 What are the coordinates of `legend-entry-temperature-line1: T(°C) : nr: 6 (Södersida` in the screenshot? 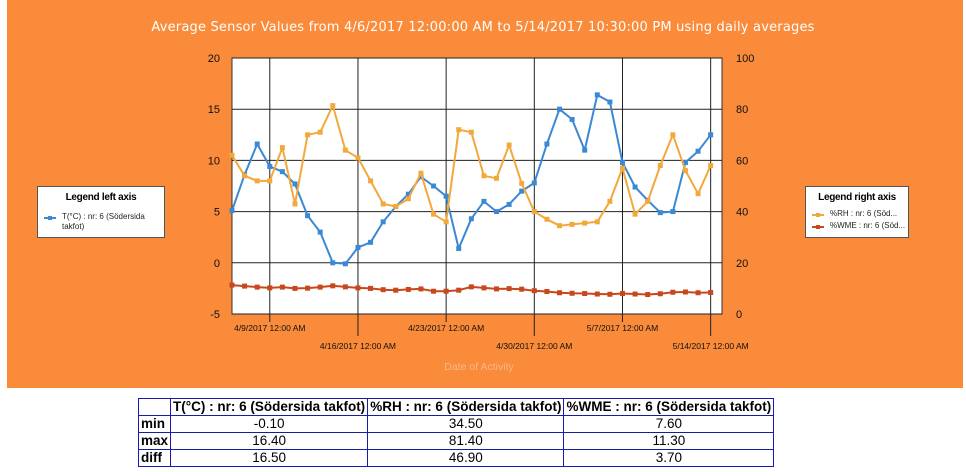 It's located at (103, 216).